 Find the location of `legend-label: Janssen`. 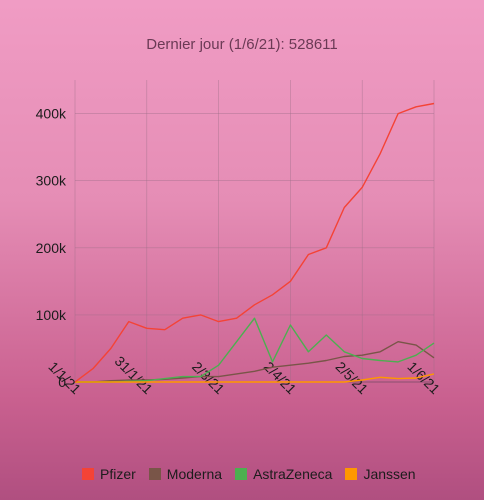

legend-label: Janssen is located at coordinates (389, 474).